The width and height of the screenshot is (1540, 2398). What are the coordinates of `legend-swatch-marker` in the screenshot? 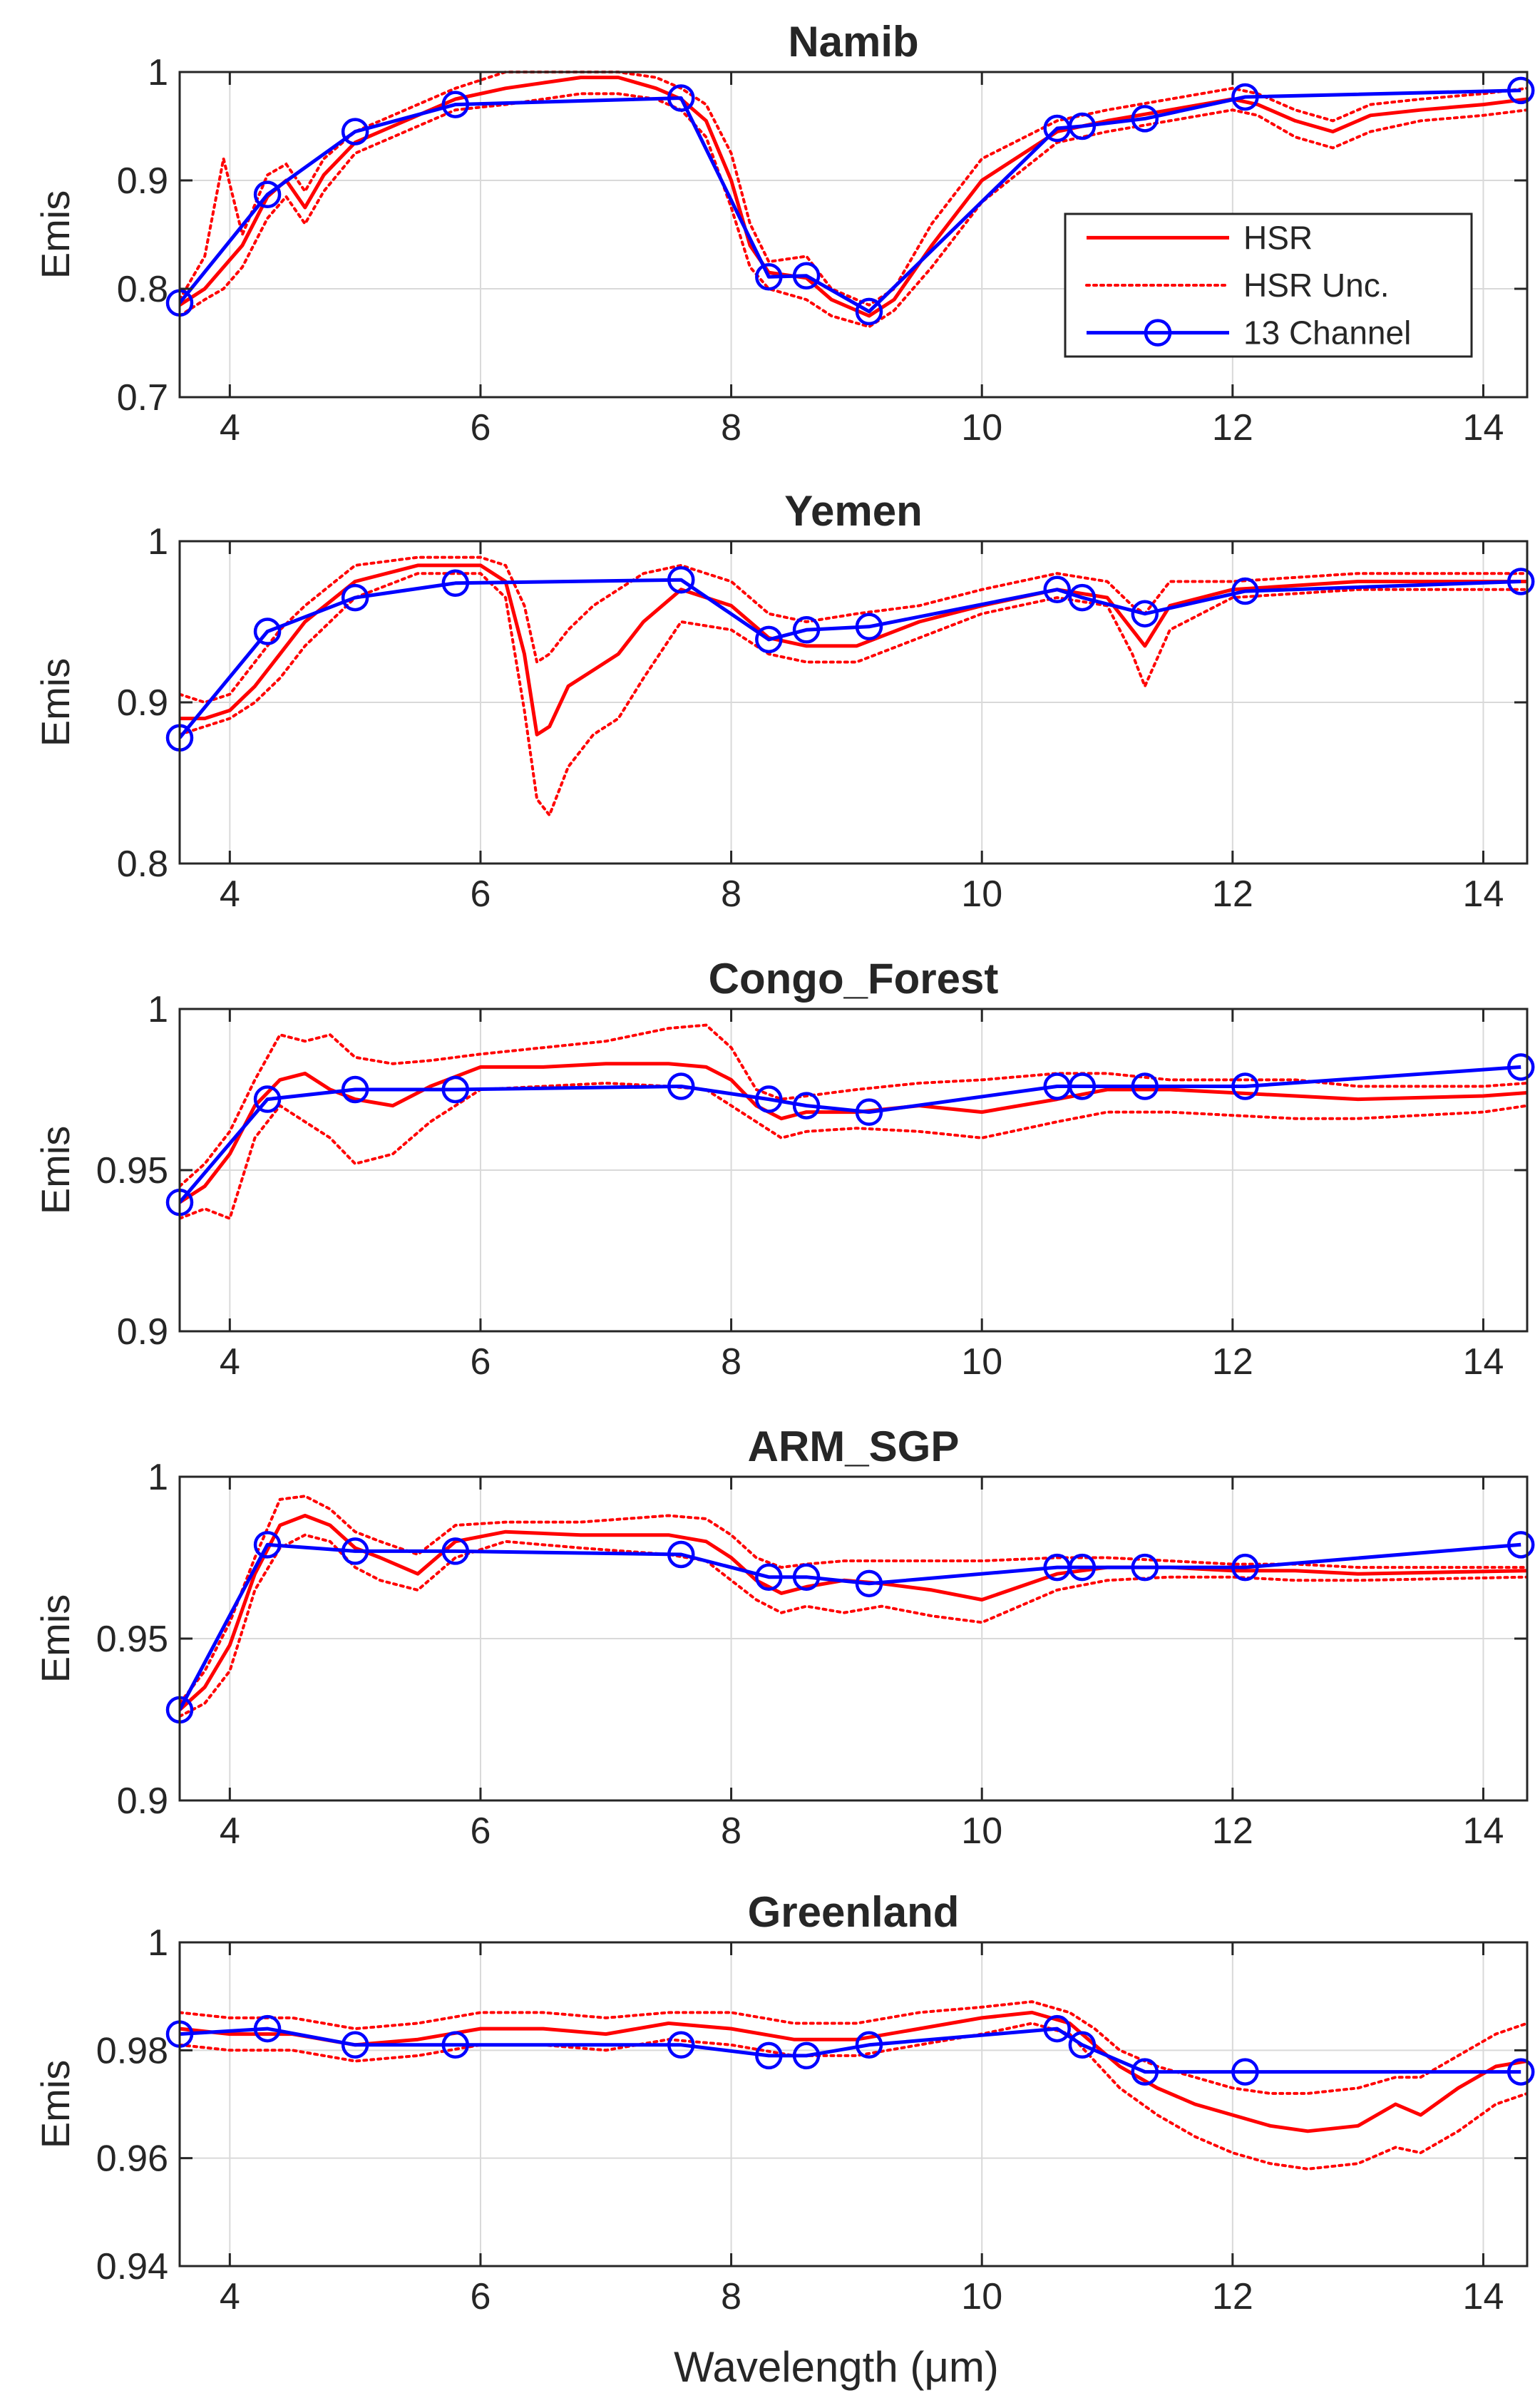 It's located at (1158, 333).